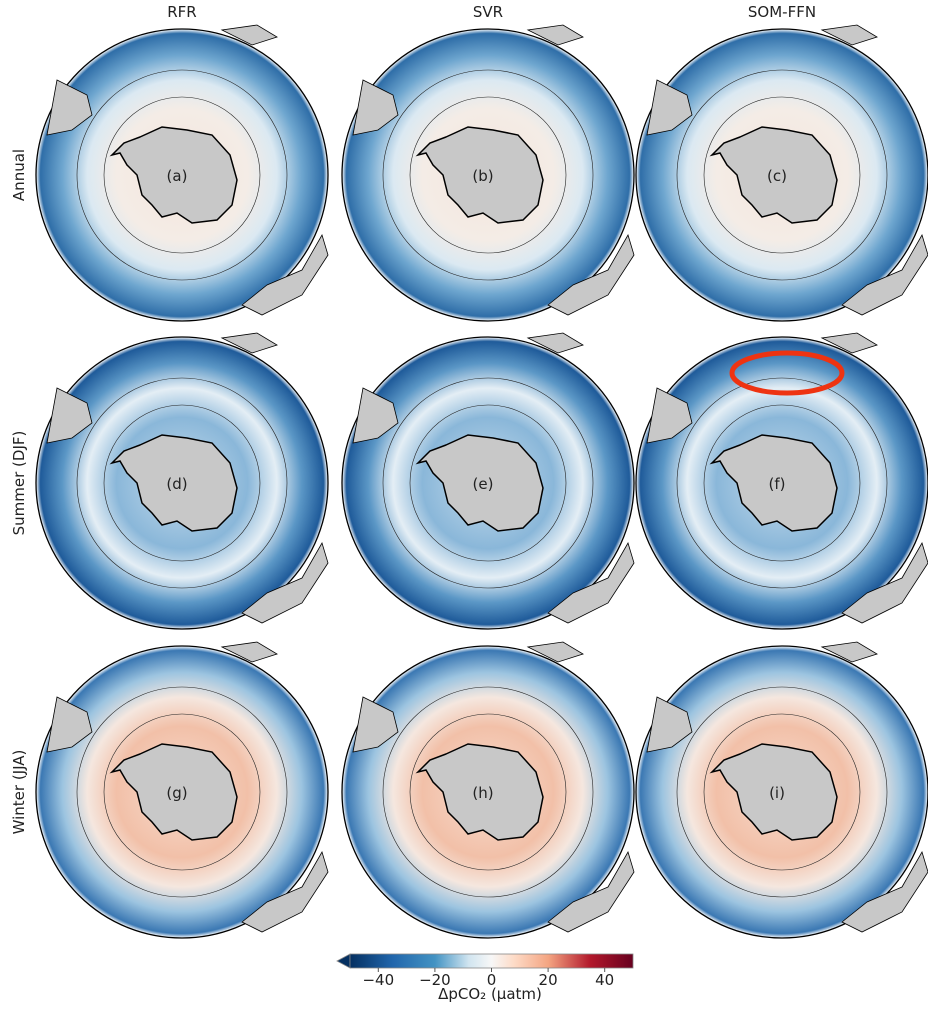  Describe the element at coordinates (378, 980) in the screenshot. I see `colorbar-tick-label: −40` at that location.